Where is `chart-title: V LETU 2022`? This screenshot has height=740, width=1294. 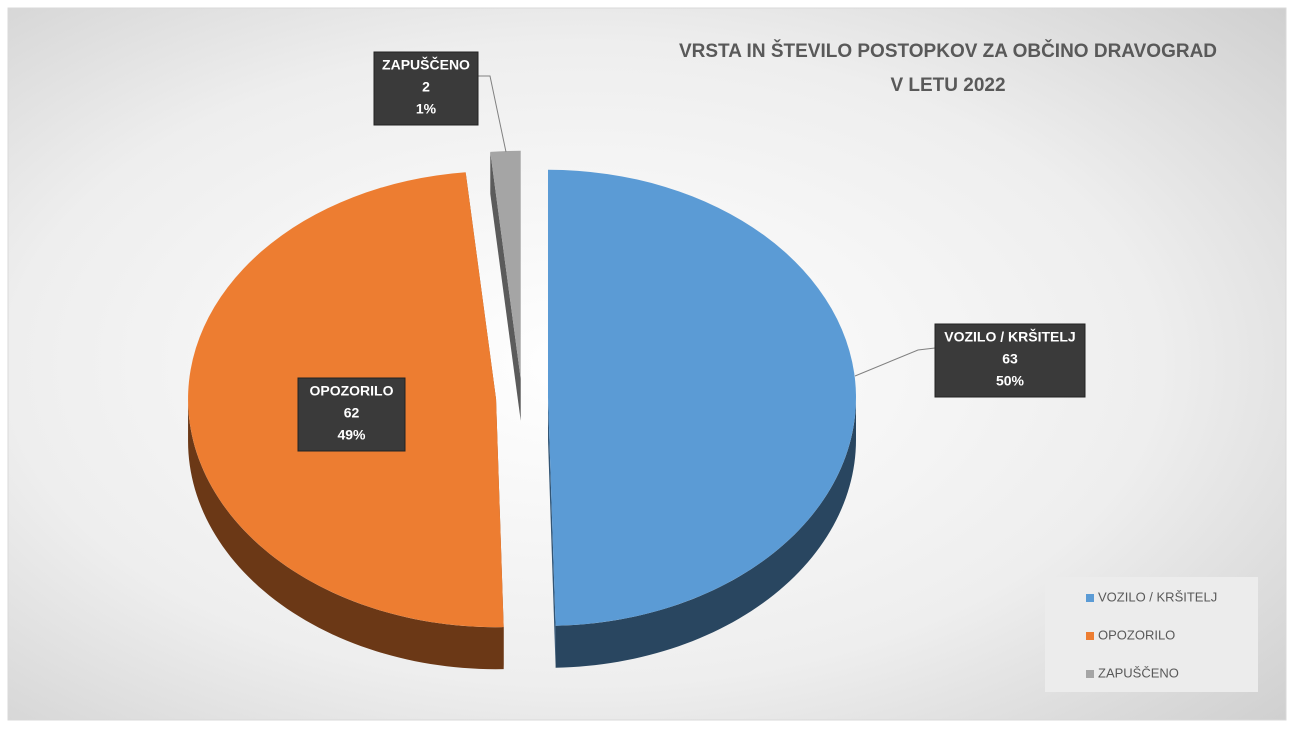 chart-title: V LETU 2022 is located at coordinates (947, 85).